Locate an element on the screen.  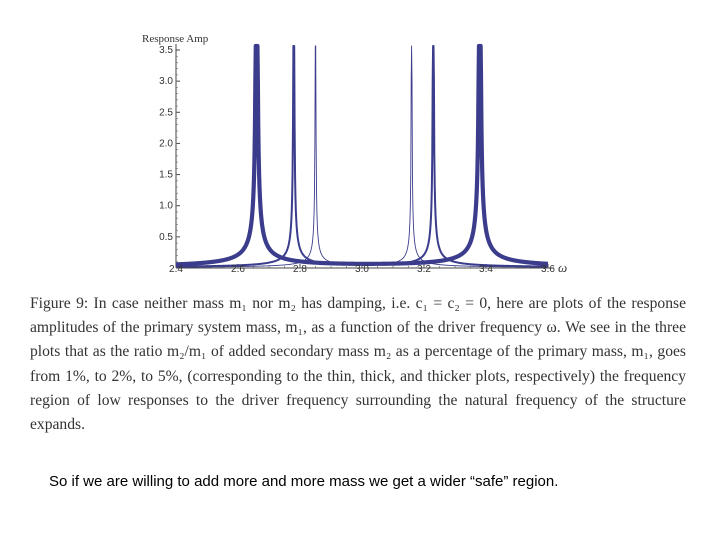
x-tick-label: 2.4 is located at coordinates (176, 269).